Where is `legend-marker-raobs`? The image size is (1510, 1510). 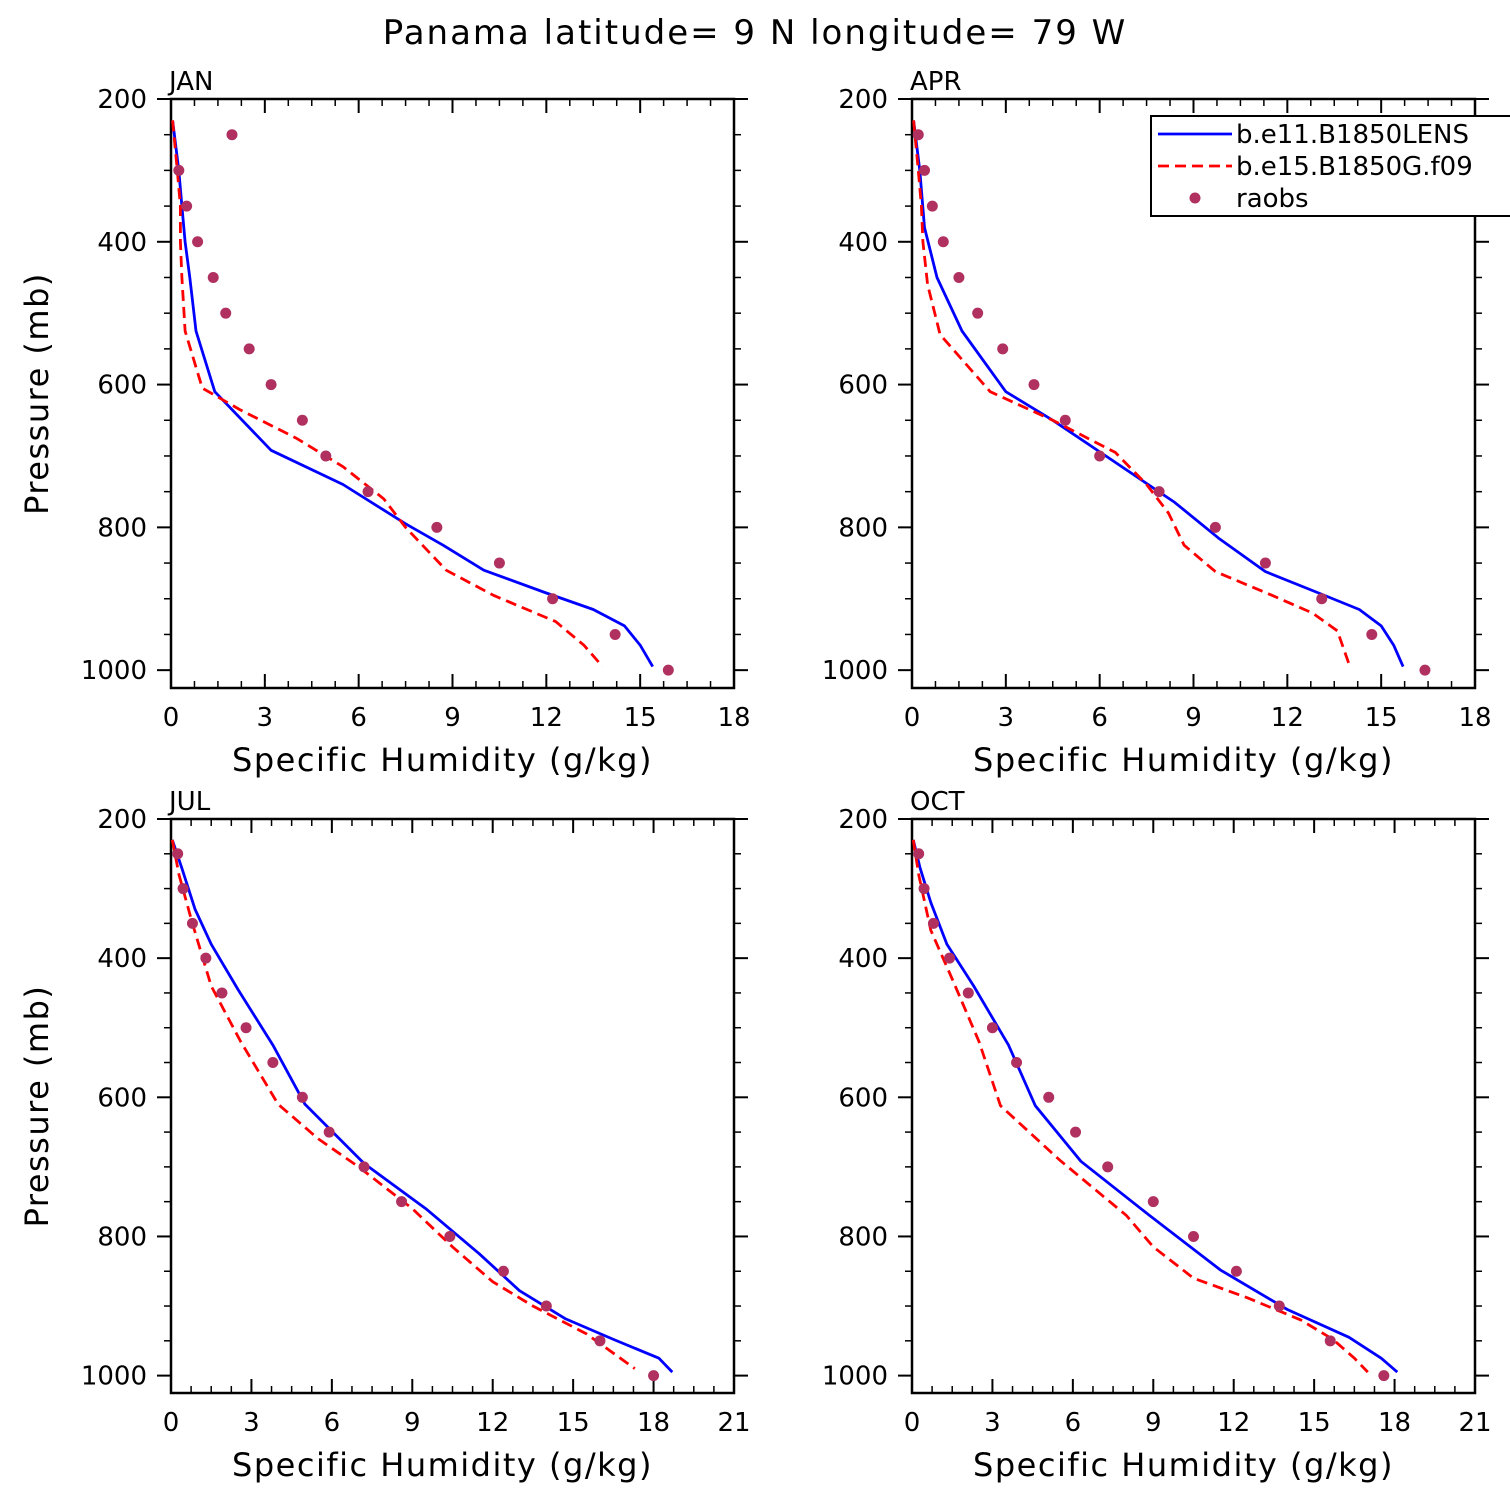 legend-marker-raobs is located at coordinates (1195, 198).